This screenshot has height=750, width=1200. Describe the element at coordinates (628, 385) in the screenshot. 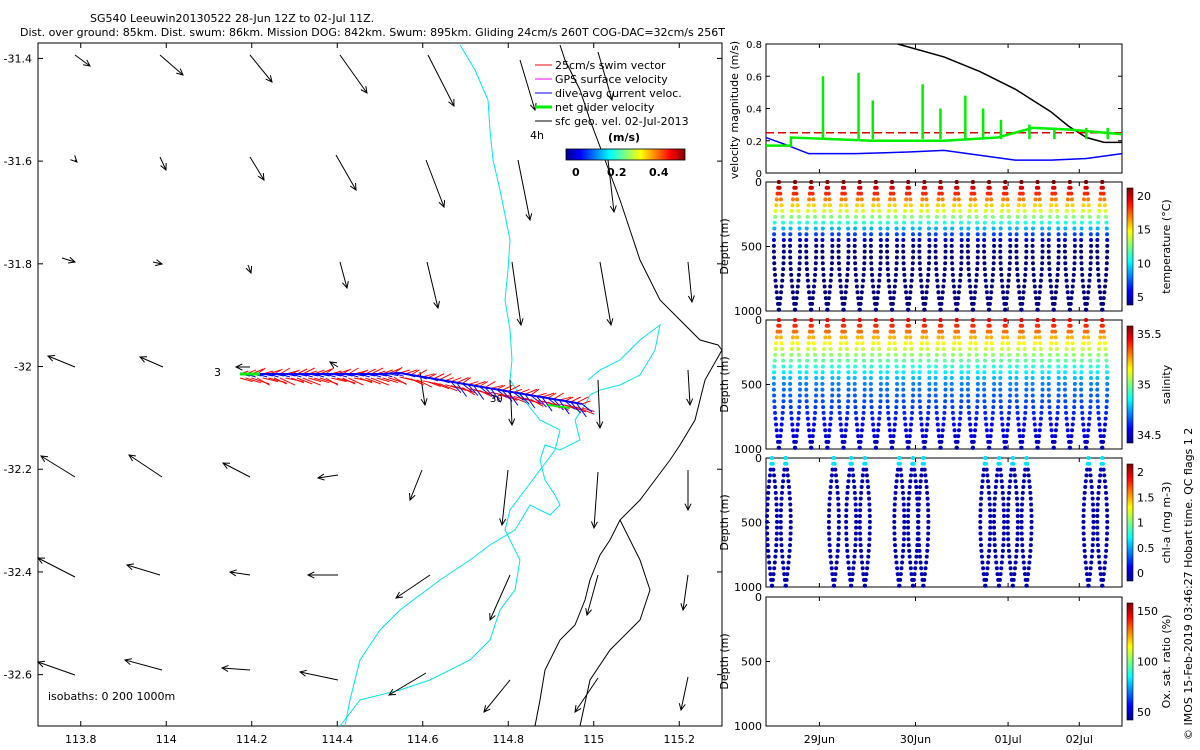

I see `coastline` at that location.